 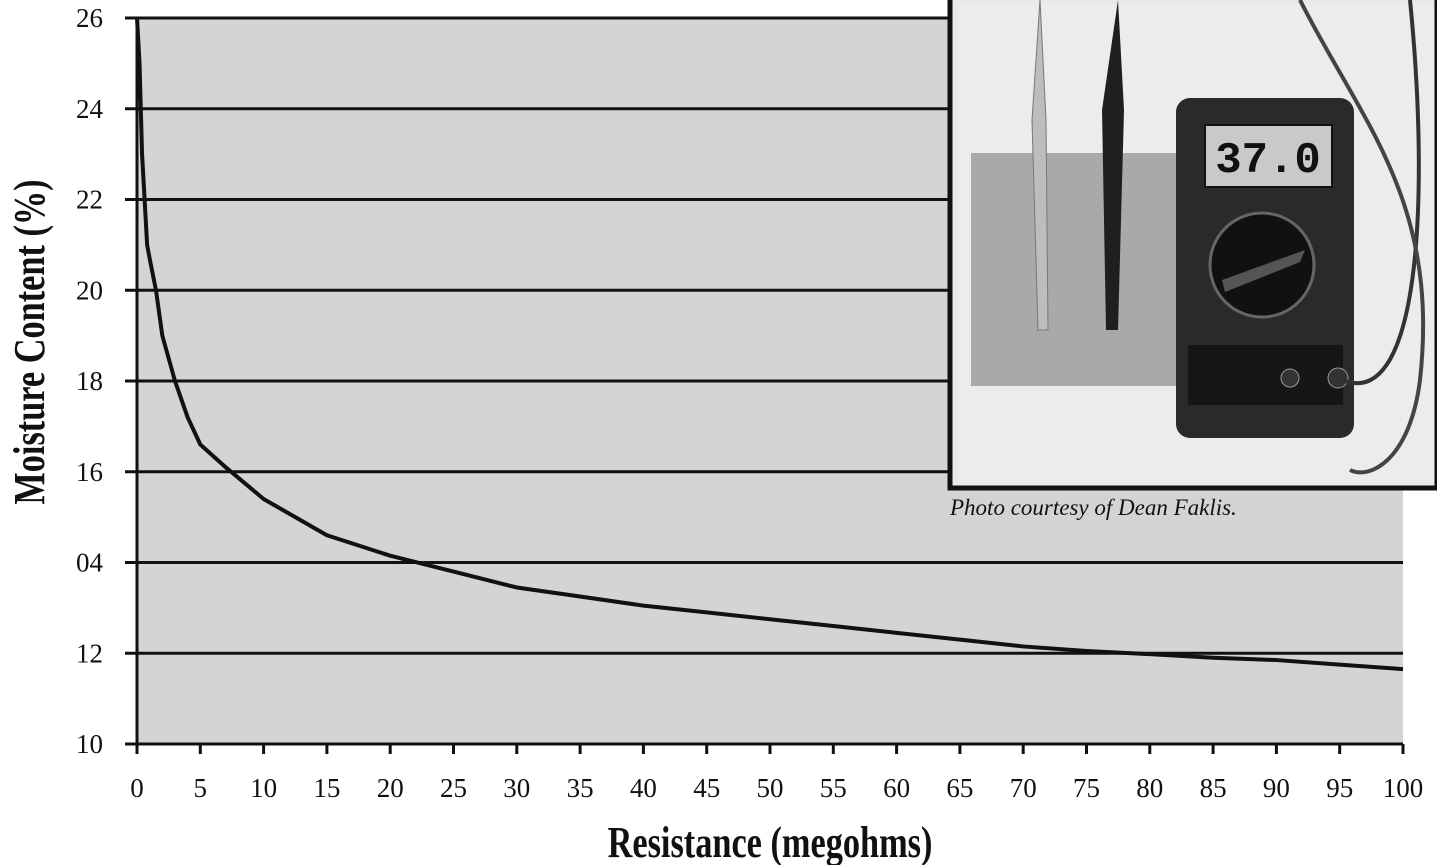 I want to click on x-tick-label: 50, so click(x=770, y=788).